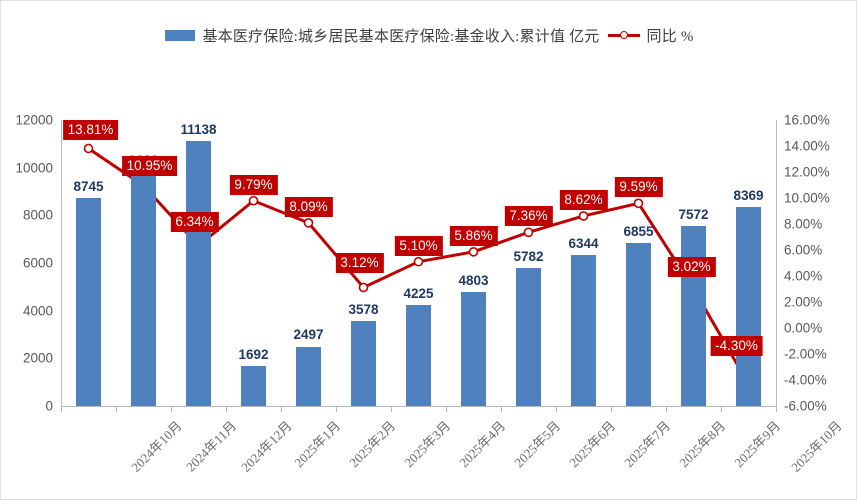  I want to click on line-value-badge: 8.09%, so click(308, 206).